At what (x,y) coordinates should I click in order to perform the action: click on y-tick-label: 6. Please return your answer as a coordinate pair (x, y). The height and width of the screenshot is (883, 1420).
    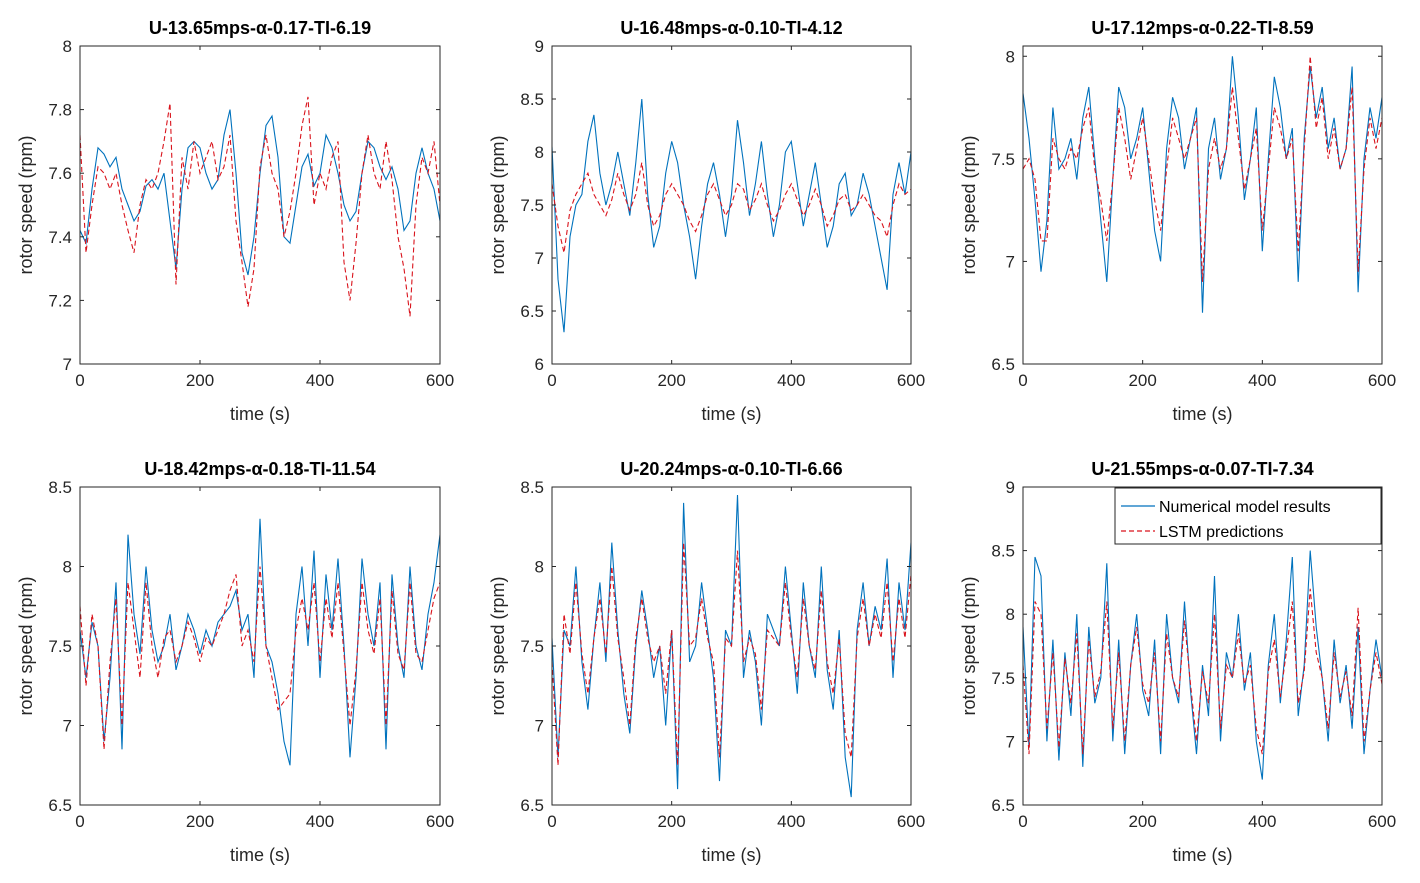
    Looking at the image, I should click on (539, 364).